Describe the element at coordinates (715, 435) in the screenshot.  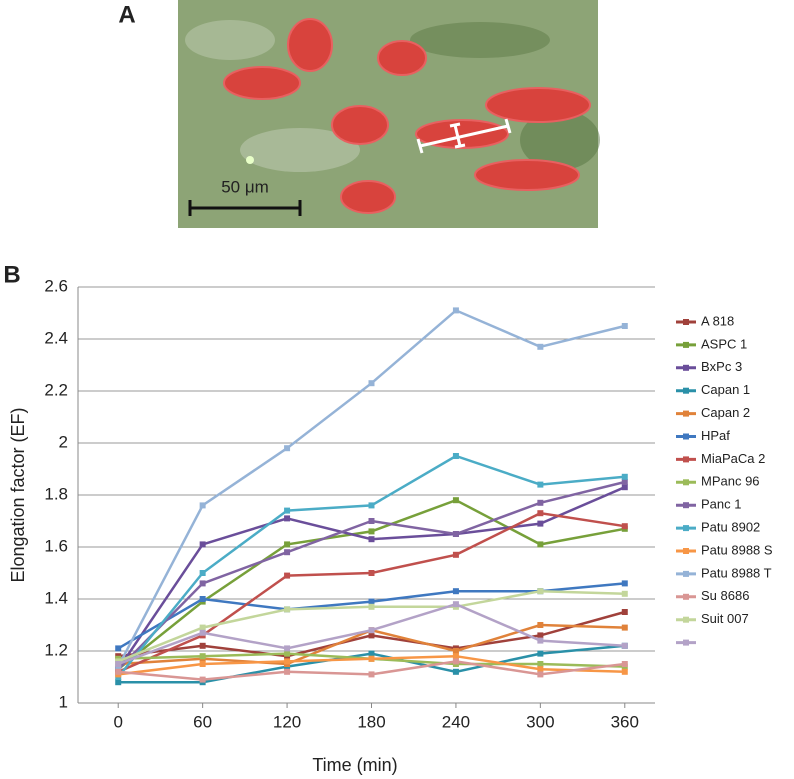
I see `legend-label: HPaf` at that location.